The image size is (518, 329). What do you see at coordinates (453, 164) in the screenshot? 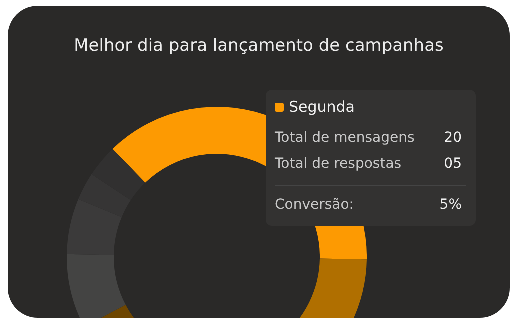
I see `text: 05` at bounding box center [453, 164].